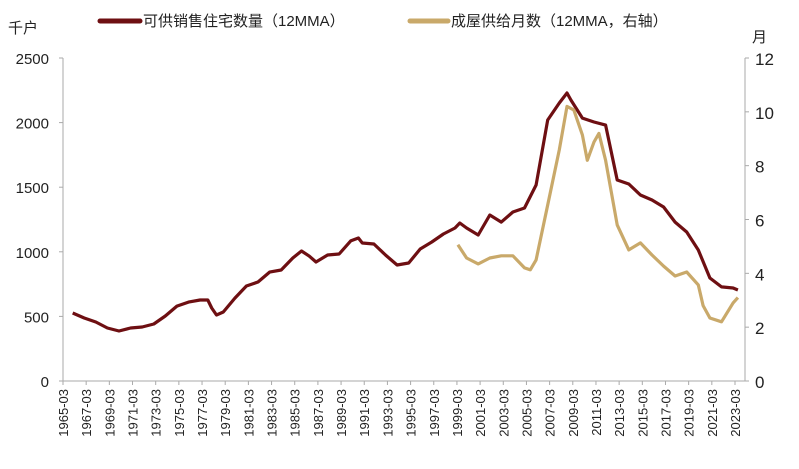  Describe the element at coordinates (384, 21) in the screenshot. I see `legend: 可供销售住宅数量（12MMA） 成屋供给月数（12MMA，右轴）` at that location.